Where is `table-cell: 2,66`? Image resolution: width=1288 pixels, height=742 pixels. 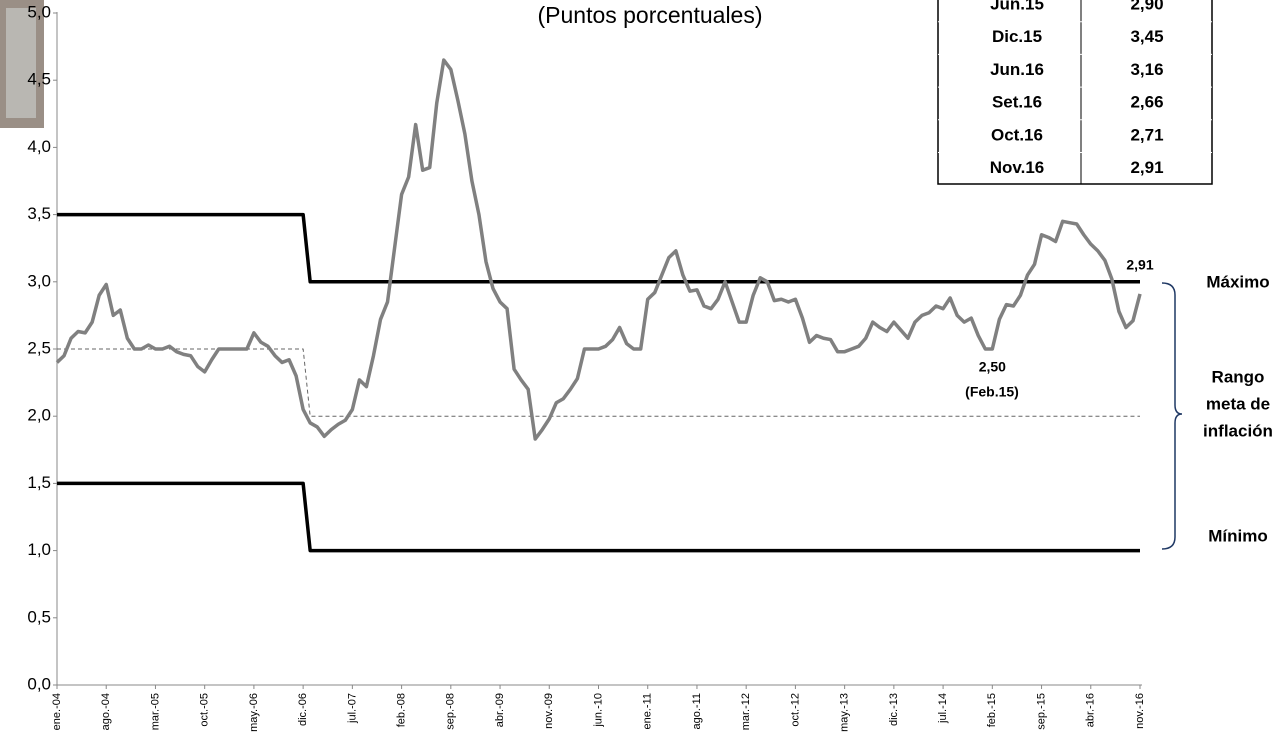
table-cell: 2,66 is located at coordinates (1146, 102).